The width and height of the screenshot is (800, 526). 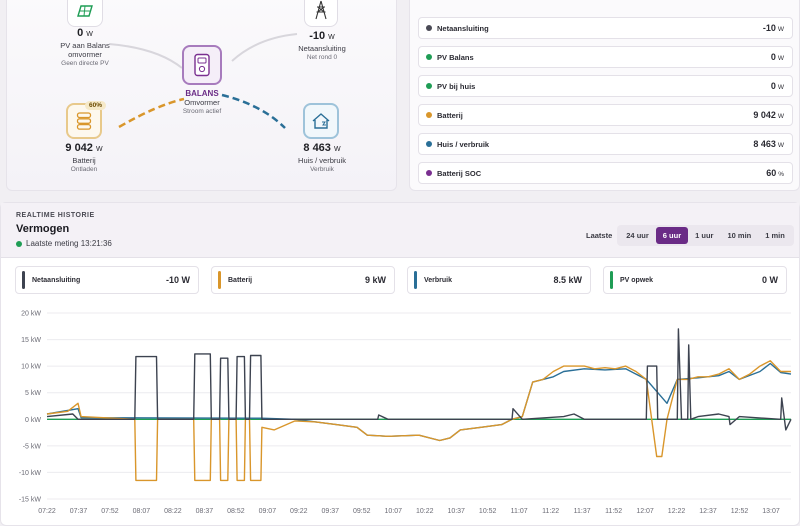 I want to click on x-tick-label: 11:07, so click(x=519, y=511).